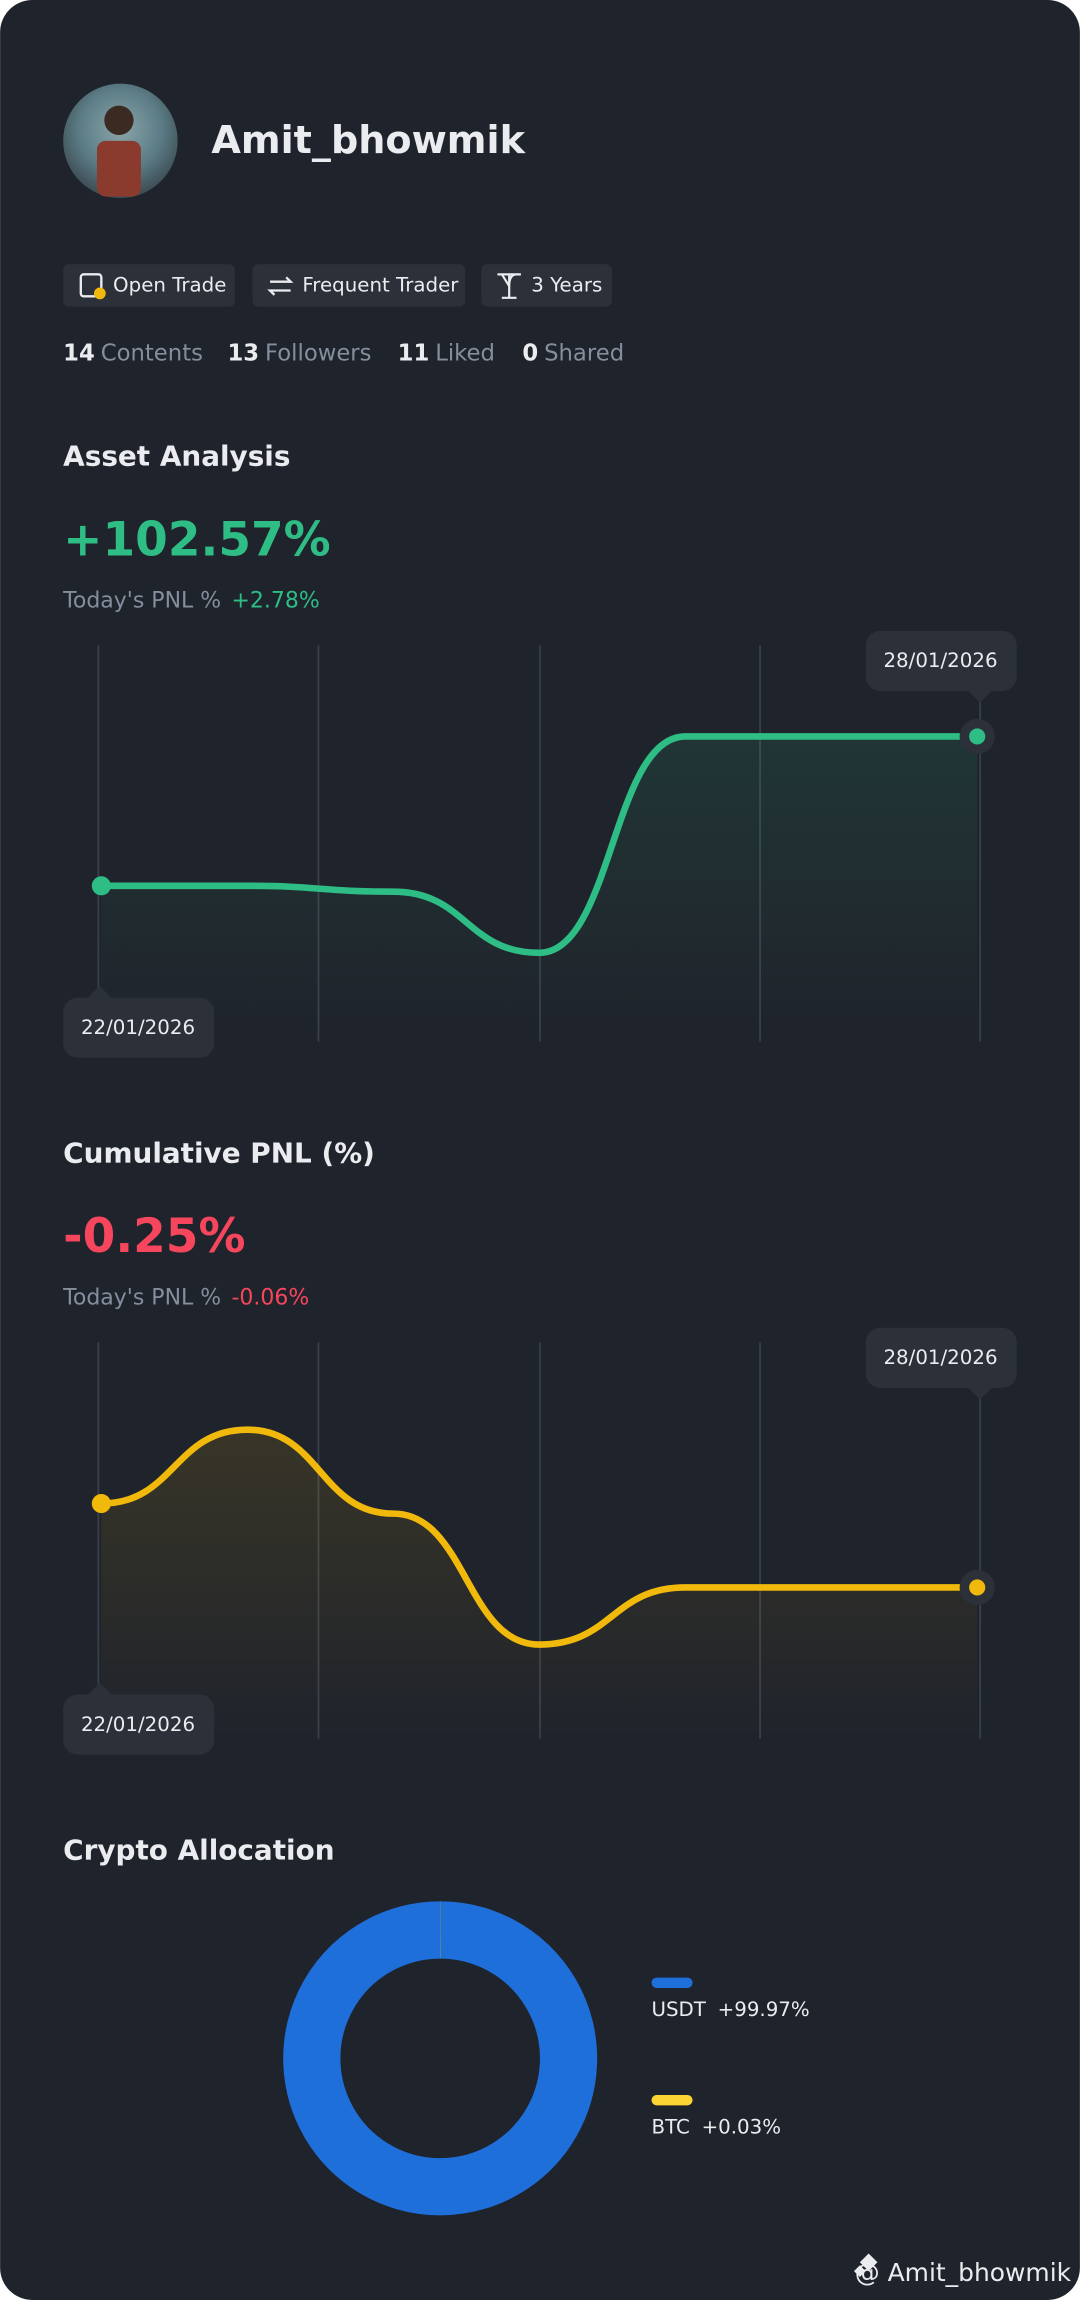 Image resolution: width=1080 pixels, height=2300 pixels. I want to click on legend-entry: BTC +0.03%, so click(717, 2126).